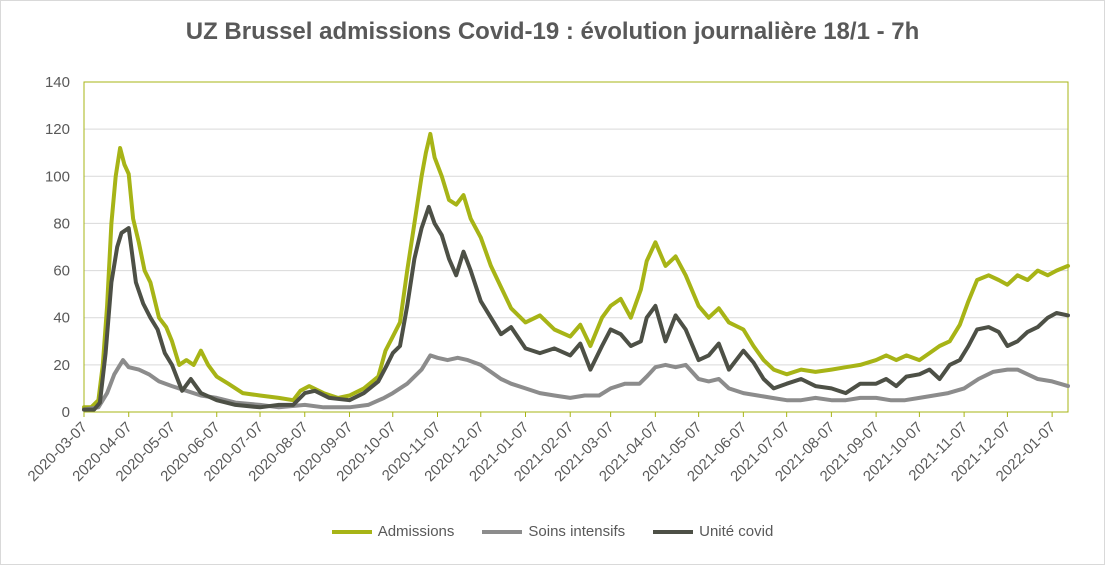 This screenshot has width=1105, height=565. Describe the element at coordinates (61, 223) in the screenshot. I see `y-tick-label: 80` at that location.